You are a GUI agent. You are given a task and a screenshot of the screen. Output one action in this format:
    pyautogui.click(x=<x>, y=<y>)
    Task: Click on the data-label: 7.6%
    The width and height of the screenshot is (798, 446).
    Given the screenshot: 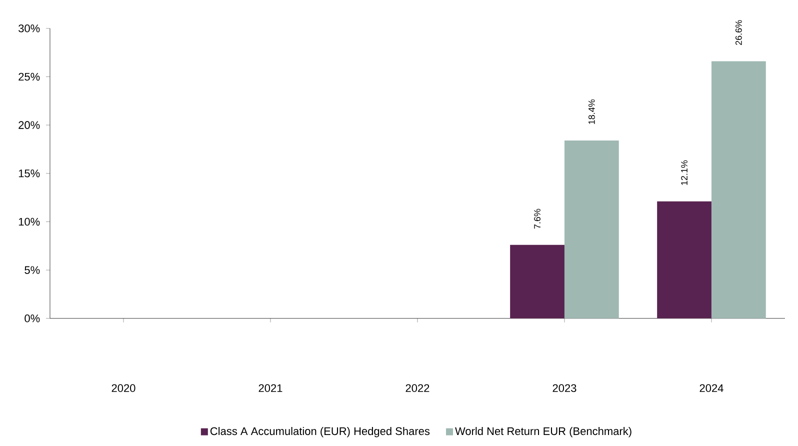 What is the action you would take?
    pyautogui.click(x=537, y=218)
    